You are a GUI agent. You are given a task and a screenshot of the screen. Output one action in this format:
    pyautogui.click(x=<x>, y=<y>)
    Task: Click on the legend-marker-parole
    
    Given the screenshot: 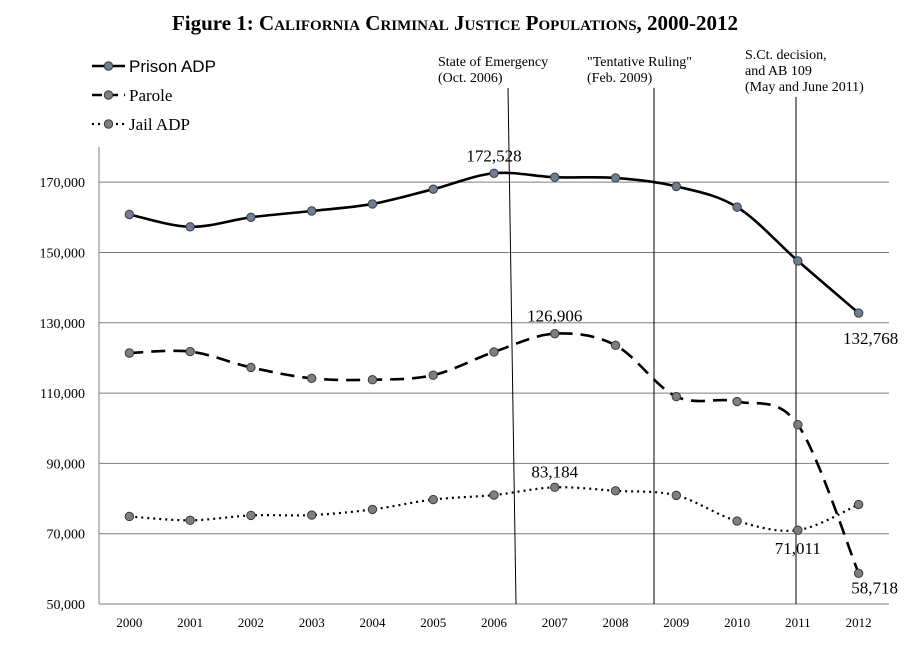 What is the action you would take?
    pyautogui.click(x=108, y=95)
    